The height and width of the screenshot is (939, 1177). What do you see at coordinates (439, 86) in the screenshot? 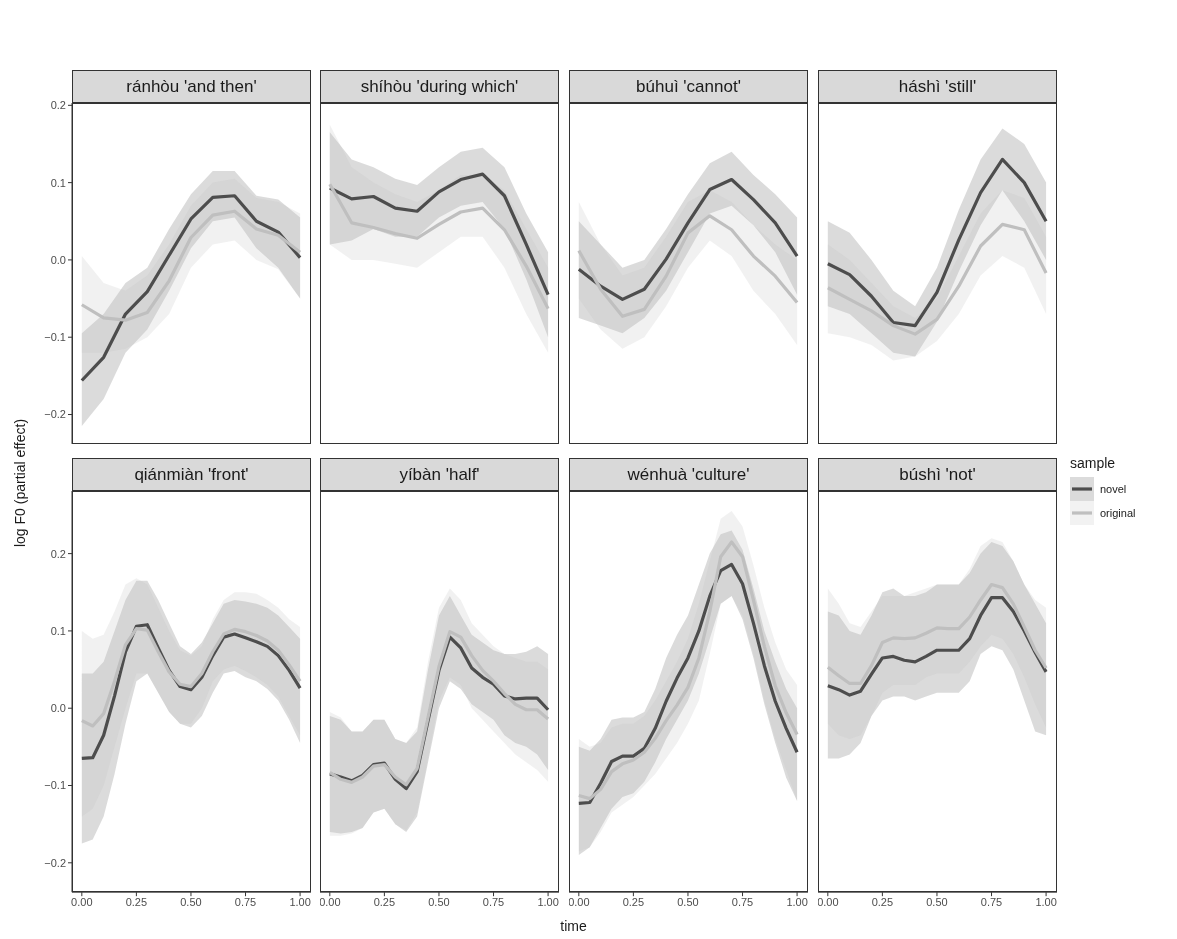
I see `chart-title: shíhòu 'during which'` at bounding box center [439, 86].